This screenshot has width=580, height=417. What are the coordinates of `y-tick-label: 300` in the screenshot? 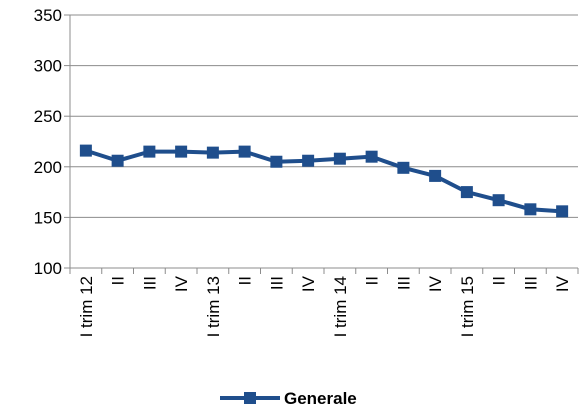 It's located at (48, 66).